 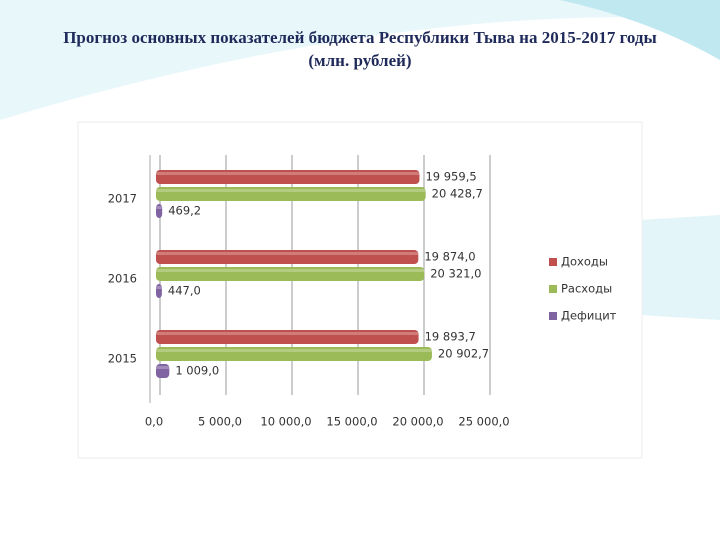 I want to click on value-label: 19 893,7, so click(x=450, y=337).